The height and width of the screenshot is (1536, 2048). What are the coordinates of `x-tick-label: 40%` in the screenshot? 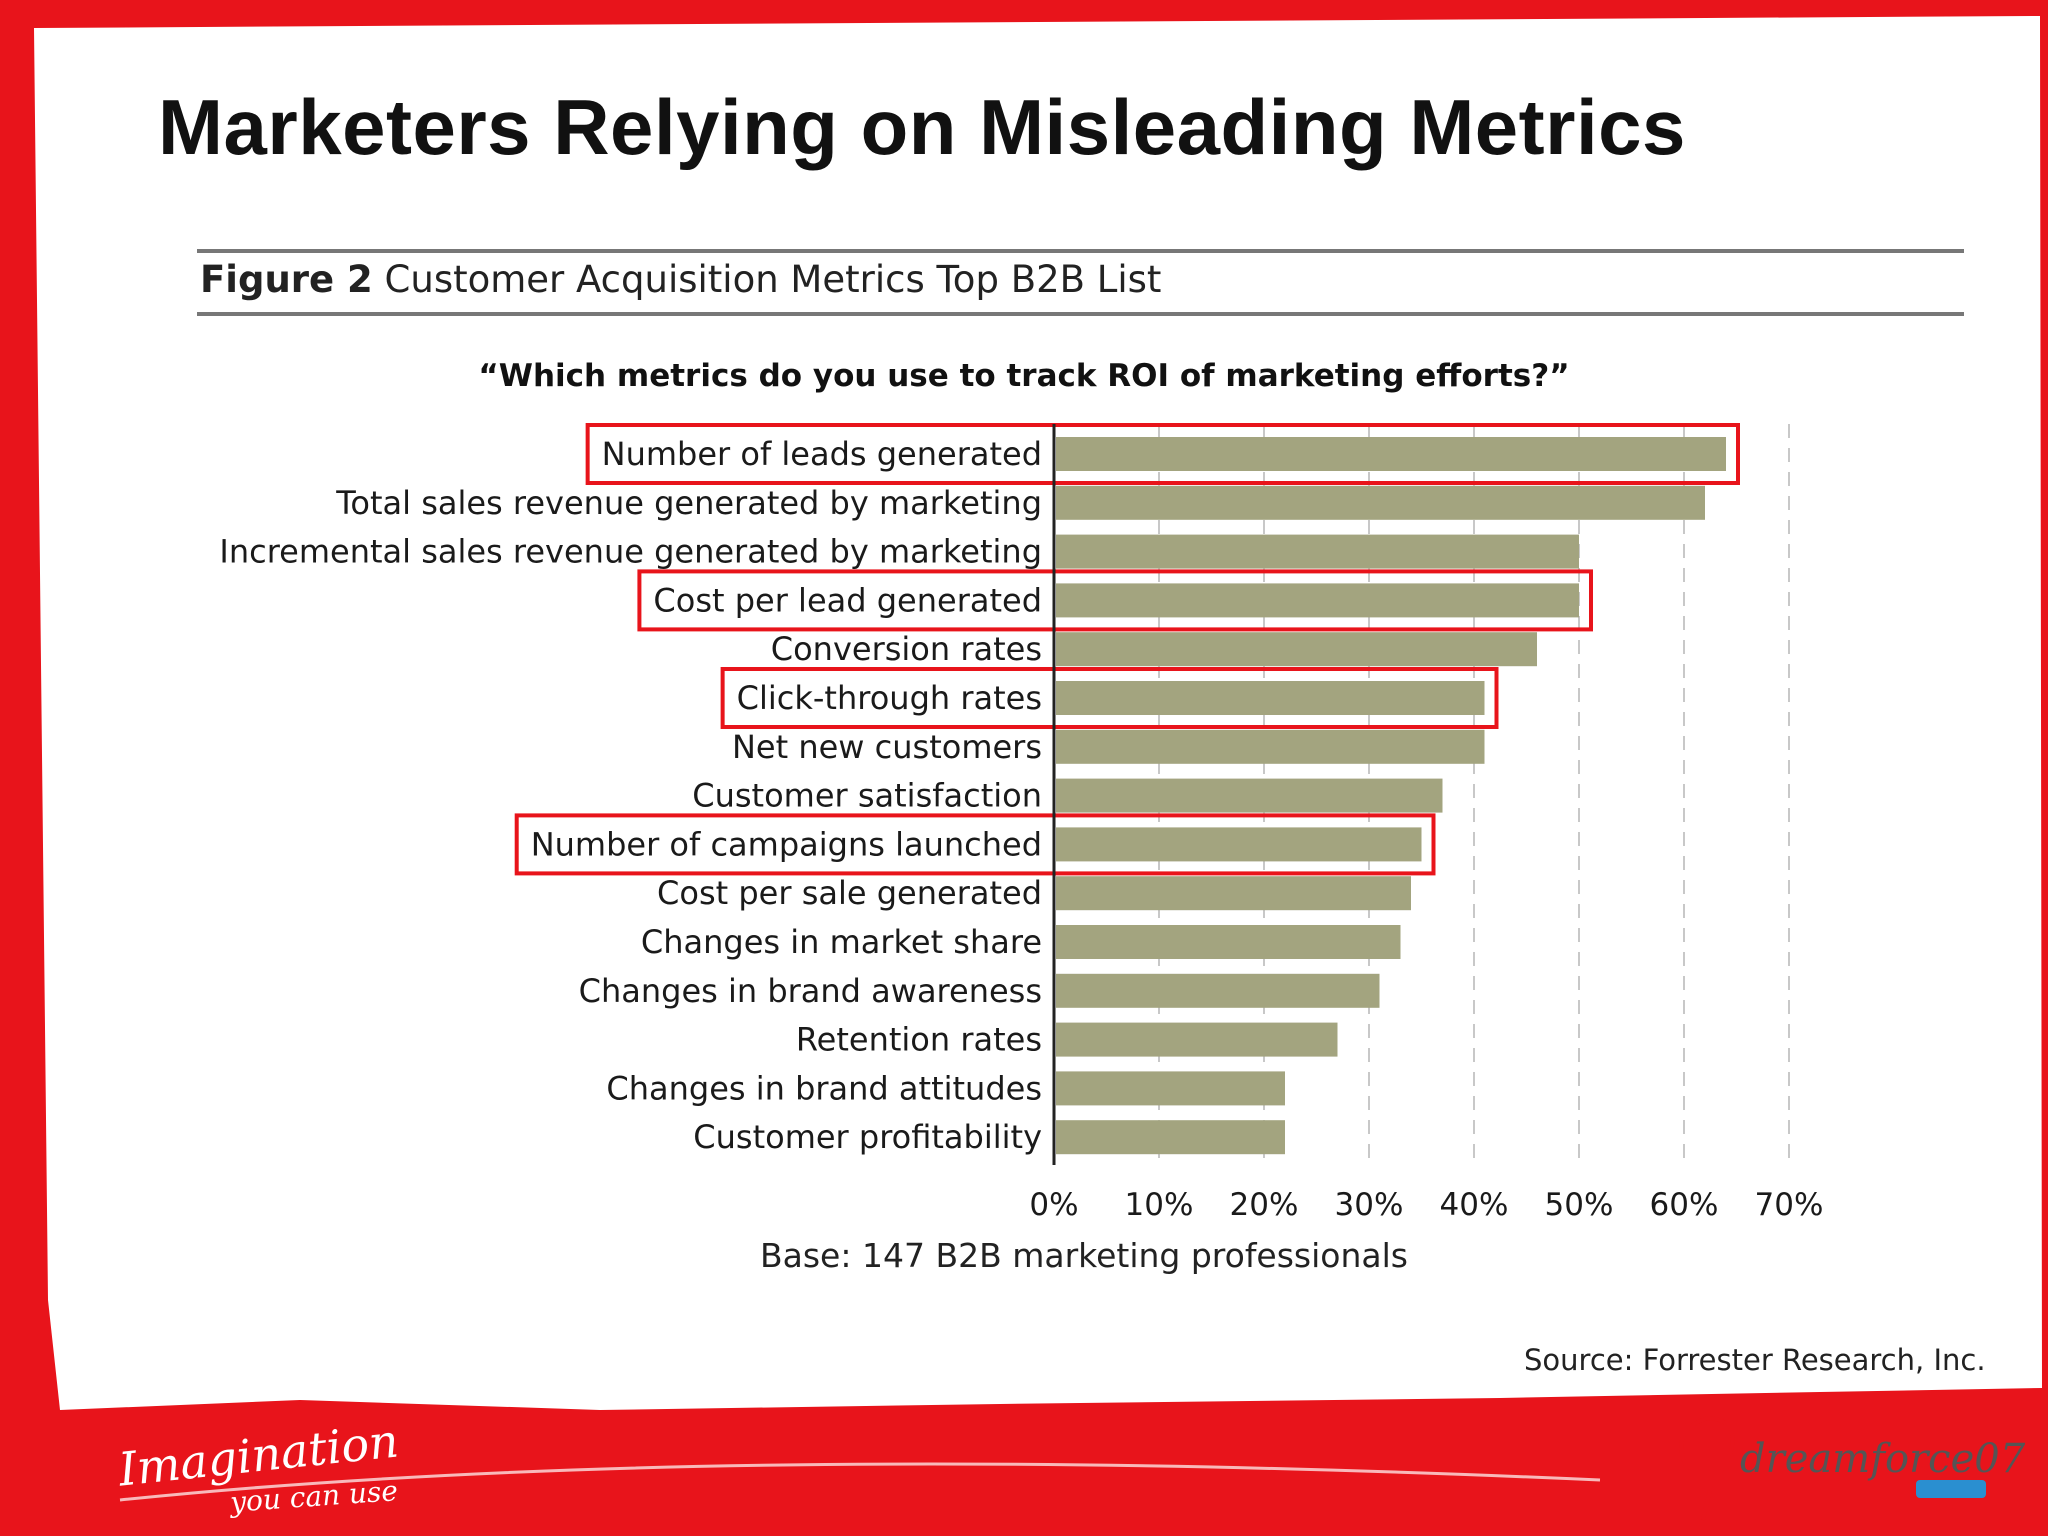 It's located at (1474, 1205).